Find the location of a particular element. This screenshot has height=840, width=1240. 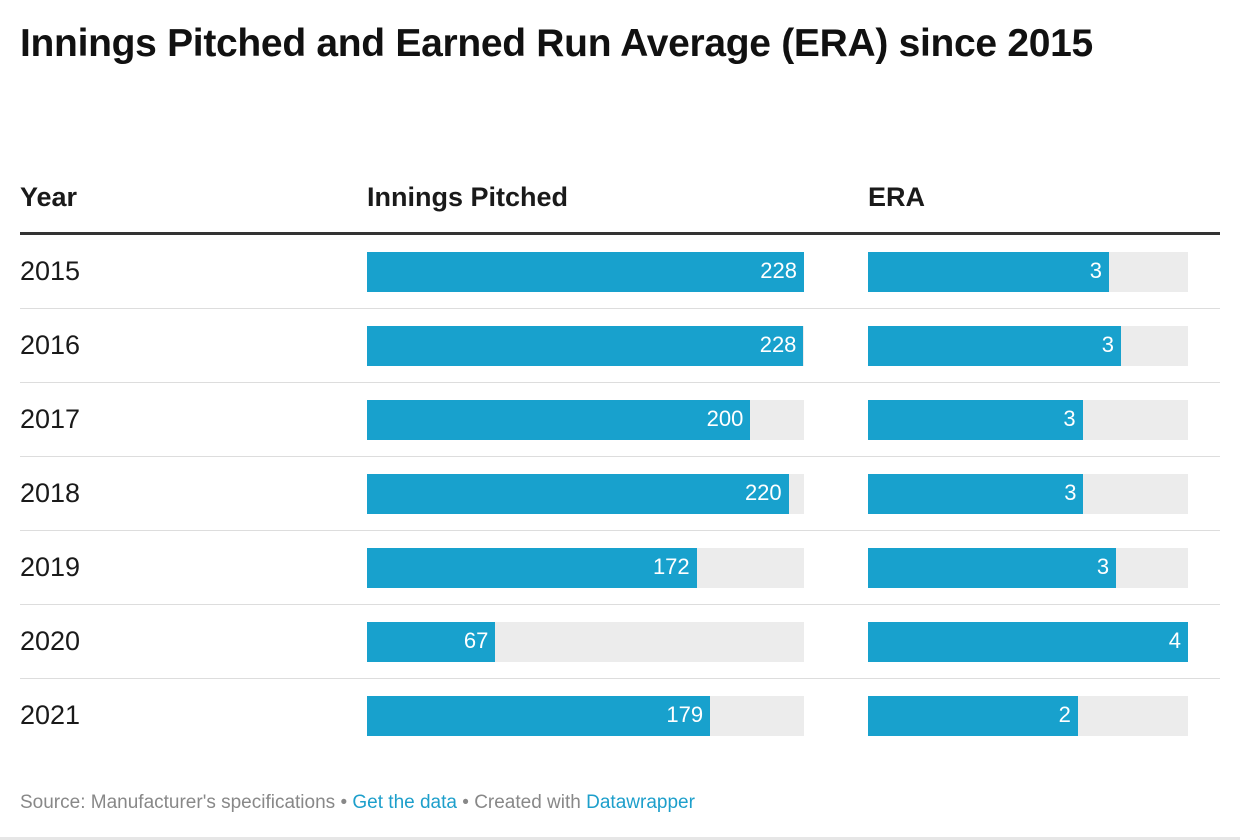

innings-bar-track: 67 is located at coordinates (585, 642).